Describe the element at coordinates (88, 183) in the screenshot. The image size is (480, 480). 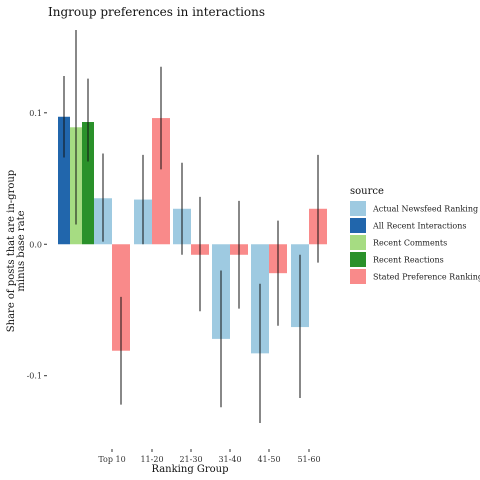
I see `bar-recent-reactions` at that location.